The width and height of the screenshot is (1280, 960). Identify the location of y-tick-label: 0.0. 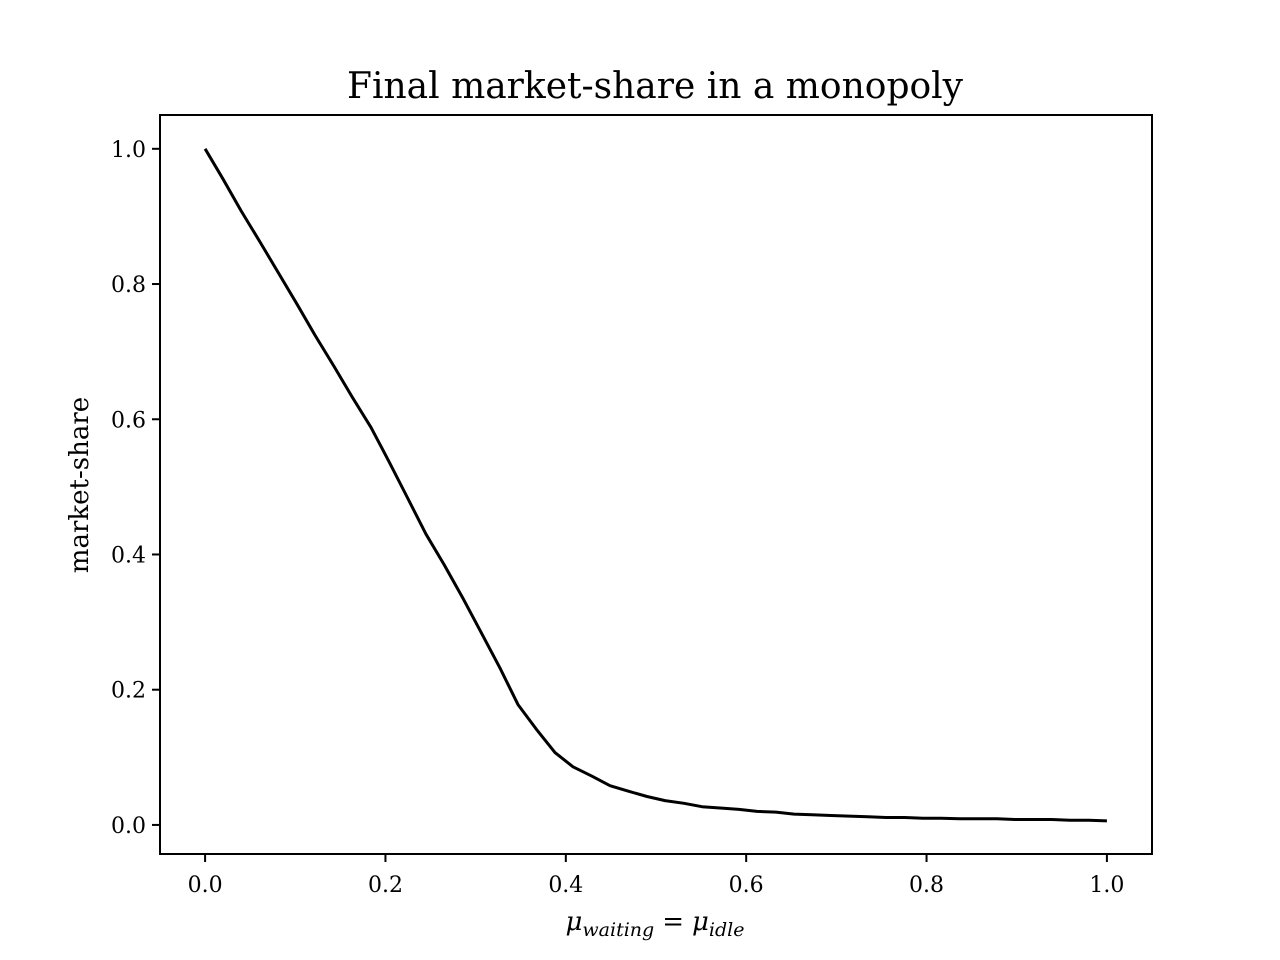
(128, 826).